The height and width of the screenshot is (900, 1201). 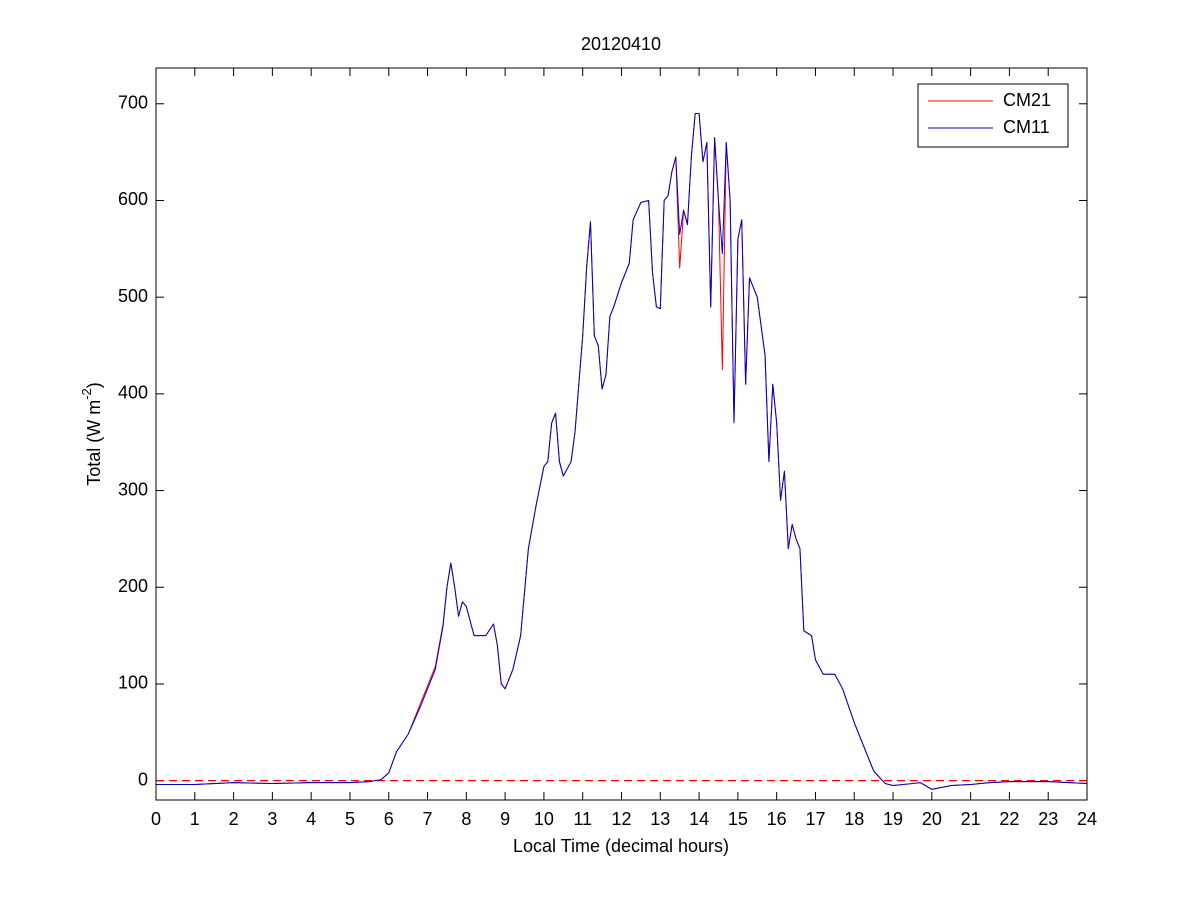 What do you see at coordinates (1087, 819) in the screenshot?
I see `x-tick-label: 24` at bounding box center [1087, 819].